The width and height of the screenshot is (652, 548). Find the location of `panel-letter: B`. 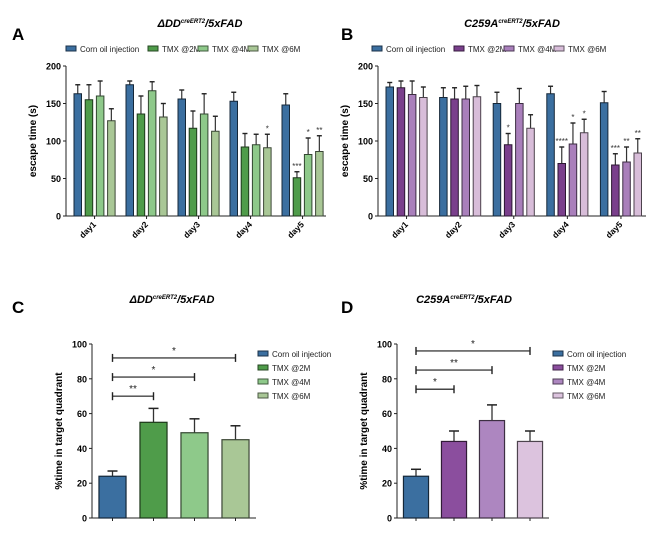

panel-letter: B is located at coordinates (347, 34).